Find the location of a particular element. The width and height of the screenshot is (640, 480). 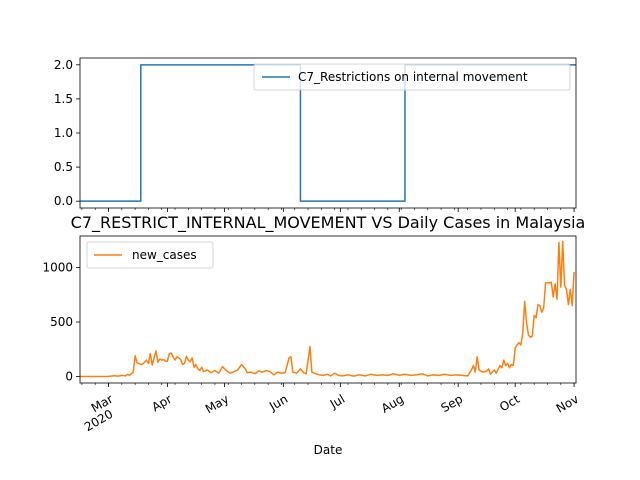

top-legend-label: C7_Restrictions on internal movement is located at coordinates (413, 77).